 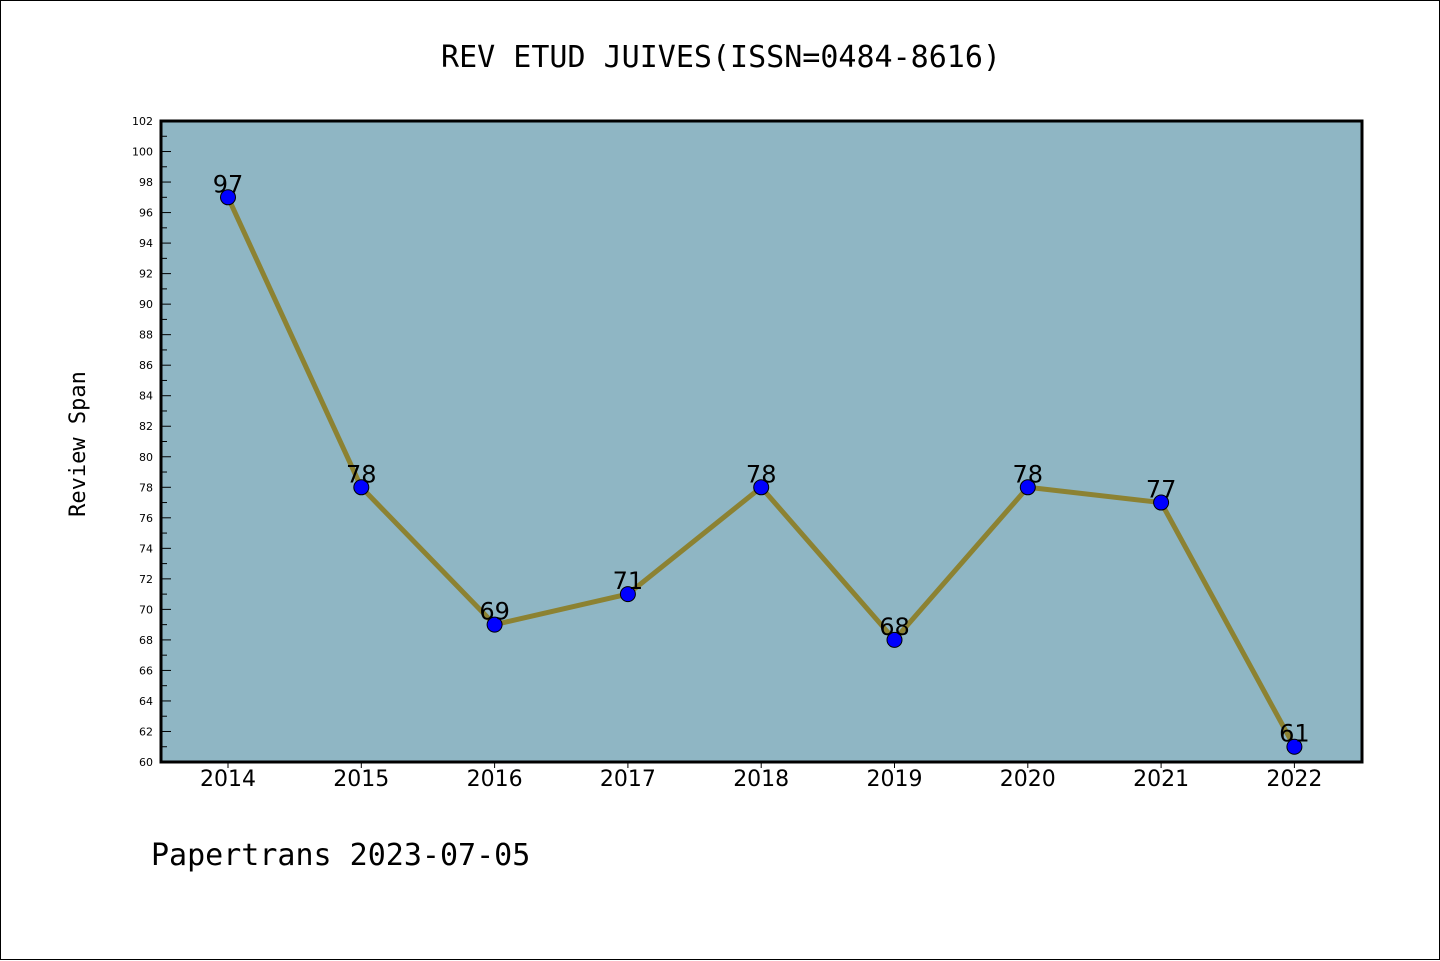 I want to click on x-tick-label: 2020, so click(x=1028, y=779).